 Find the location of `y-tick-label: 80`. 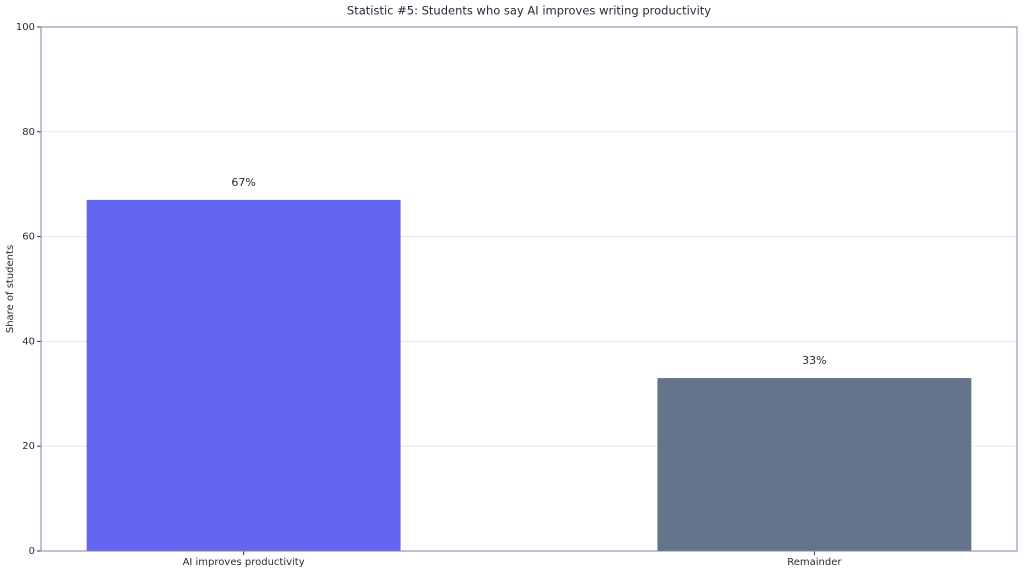

y-tick-label: 80 is located at coordinates (28, 132).